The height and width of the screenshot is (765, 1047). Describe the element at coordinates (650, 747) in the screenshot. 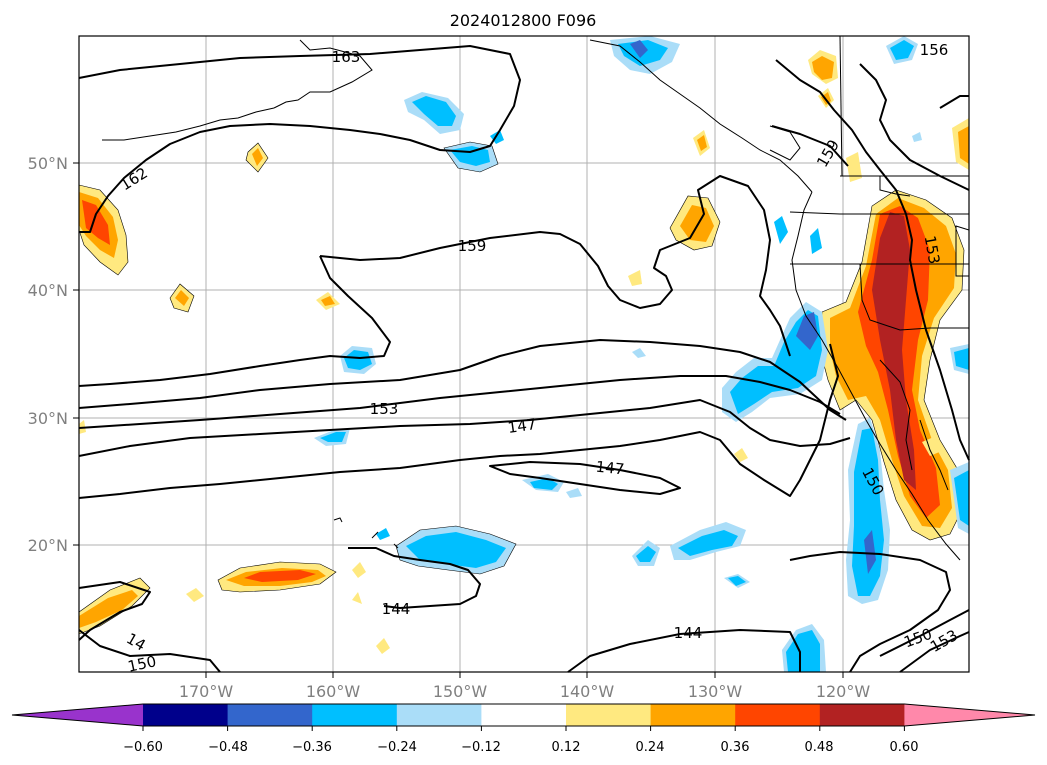

I see `colorbar-tick-label: 0.24` at that location.